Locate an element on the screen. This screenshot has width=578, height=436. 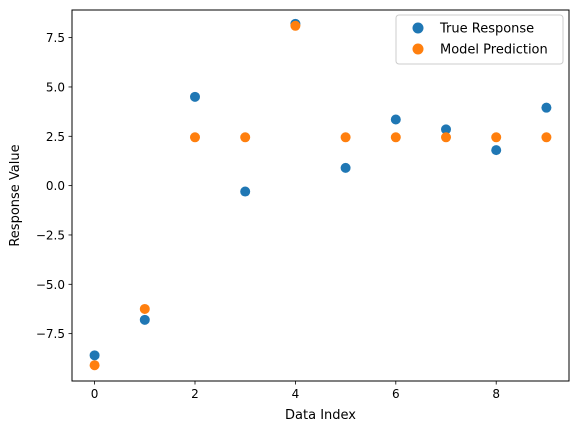
x-axis-ticks: 0 2 4 6 8 is located at coordinates (295, 391).